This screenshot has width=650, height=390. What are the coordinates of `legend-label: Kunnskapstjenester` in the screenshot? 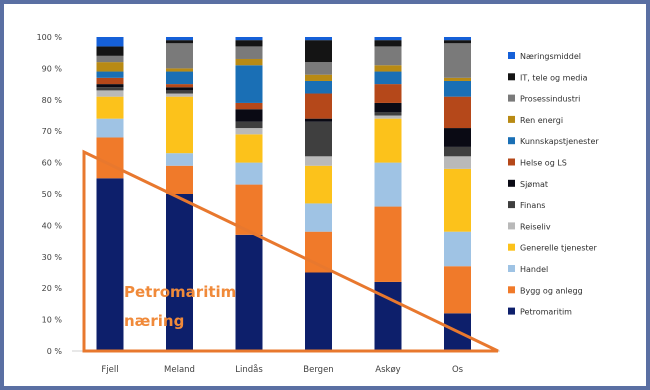 It's located at (559, 141).